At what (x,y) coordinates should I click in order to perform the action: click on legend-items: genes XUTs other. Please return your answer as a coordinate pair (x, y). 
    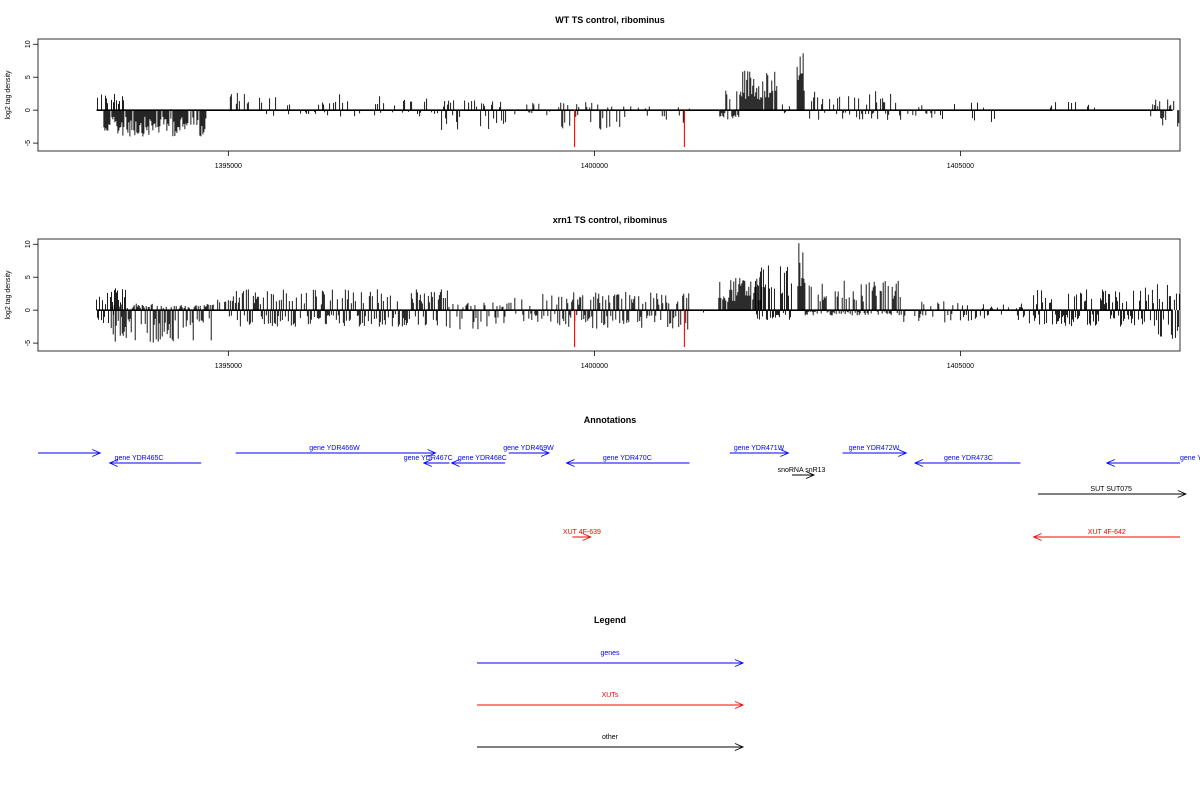
    Looking at the image, I should click on (611, 700).